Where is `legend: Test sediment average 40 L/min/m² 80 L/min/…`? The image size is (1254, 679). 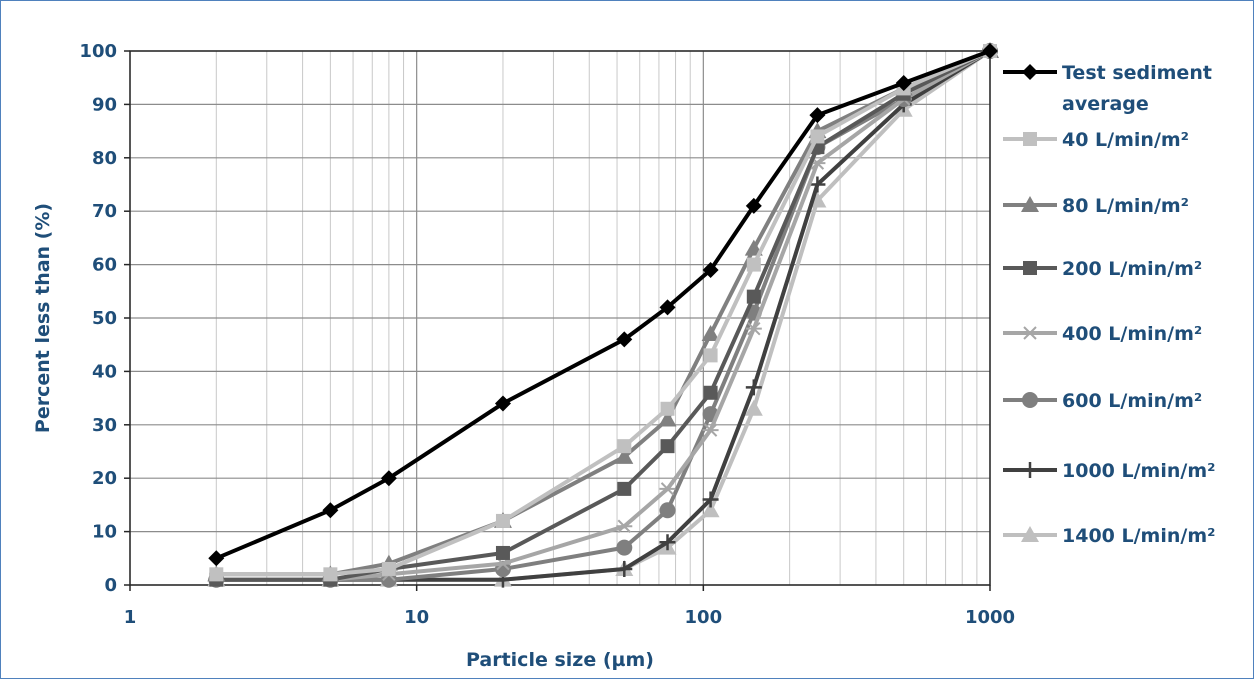 legend: Test sediment average 40 L/min/m² 80 L/min/… is located at coordinates (1109, 304).